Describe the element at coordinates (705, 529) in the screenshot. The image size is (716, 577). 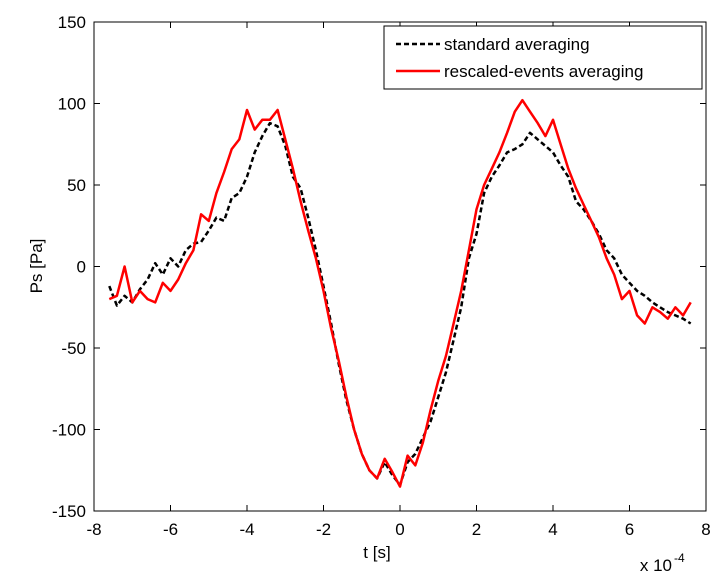
I see `x-tick-label: 8` at that location.